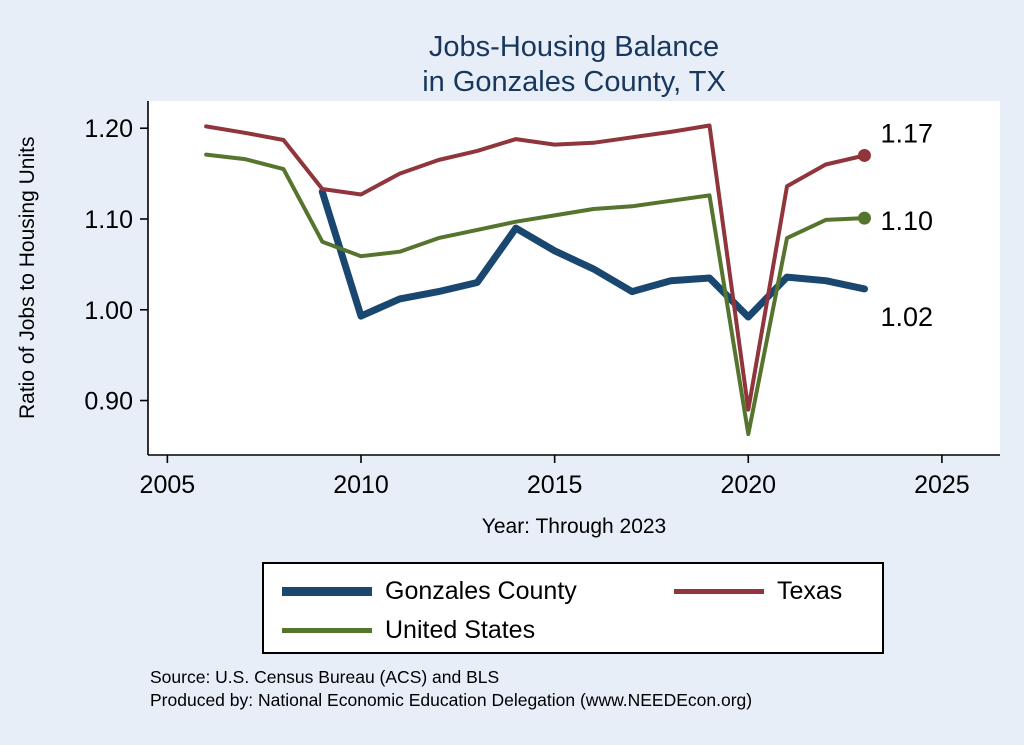 Image resolution: width=1024 pixels, height=745 pixels. Describe the element at coordinates (555, 485) in the screenshot. I see `x-tick-label: 2015` at that location.